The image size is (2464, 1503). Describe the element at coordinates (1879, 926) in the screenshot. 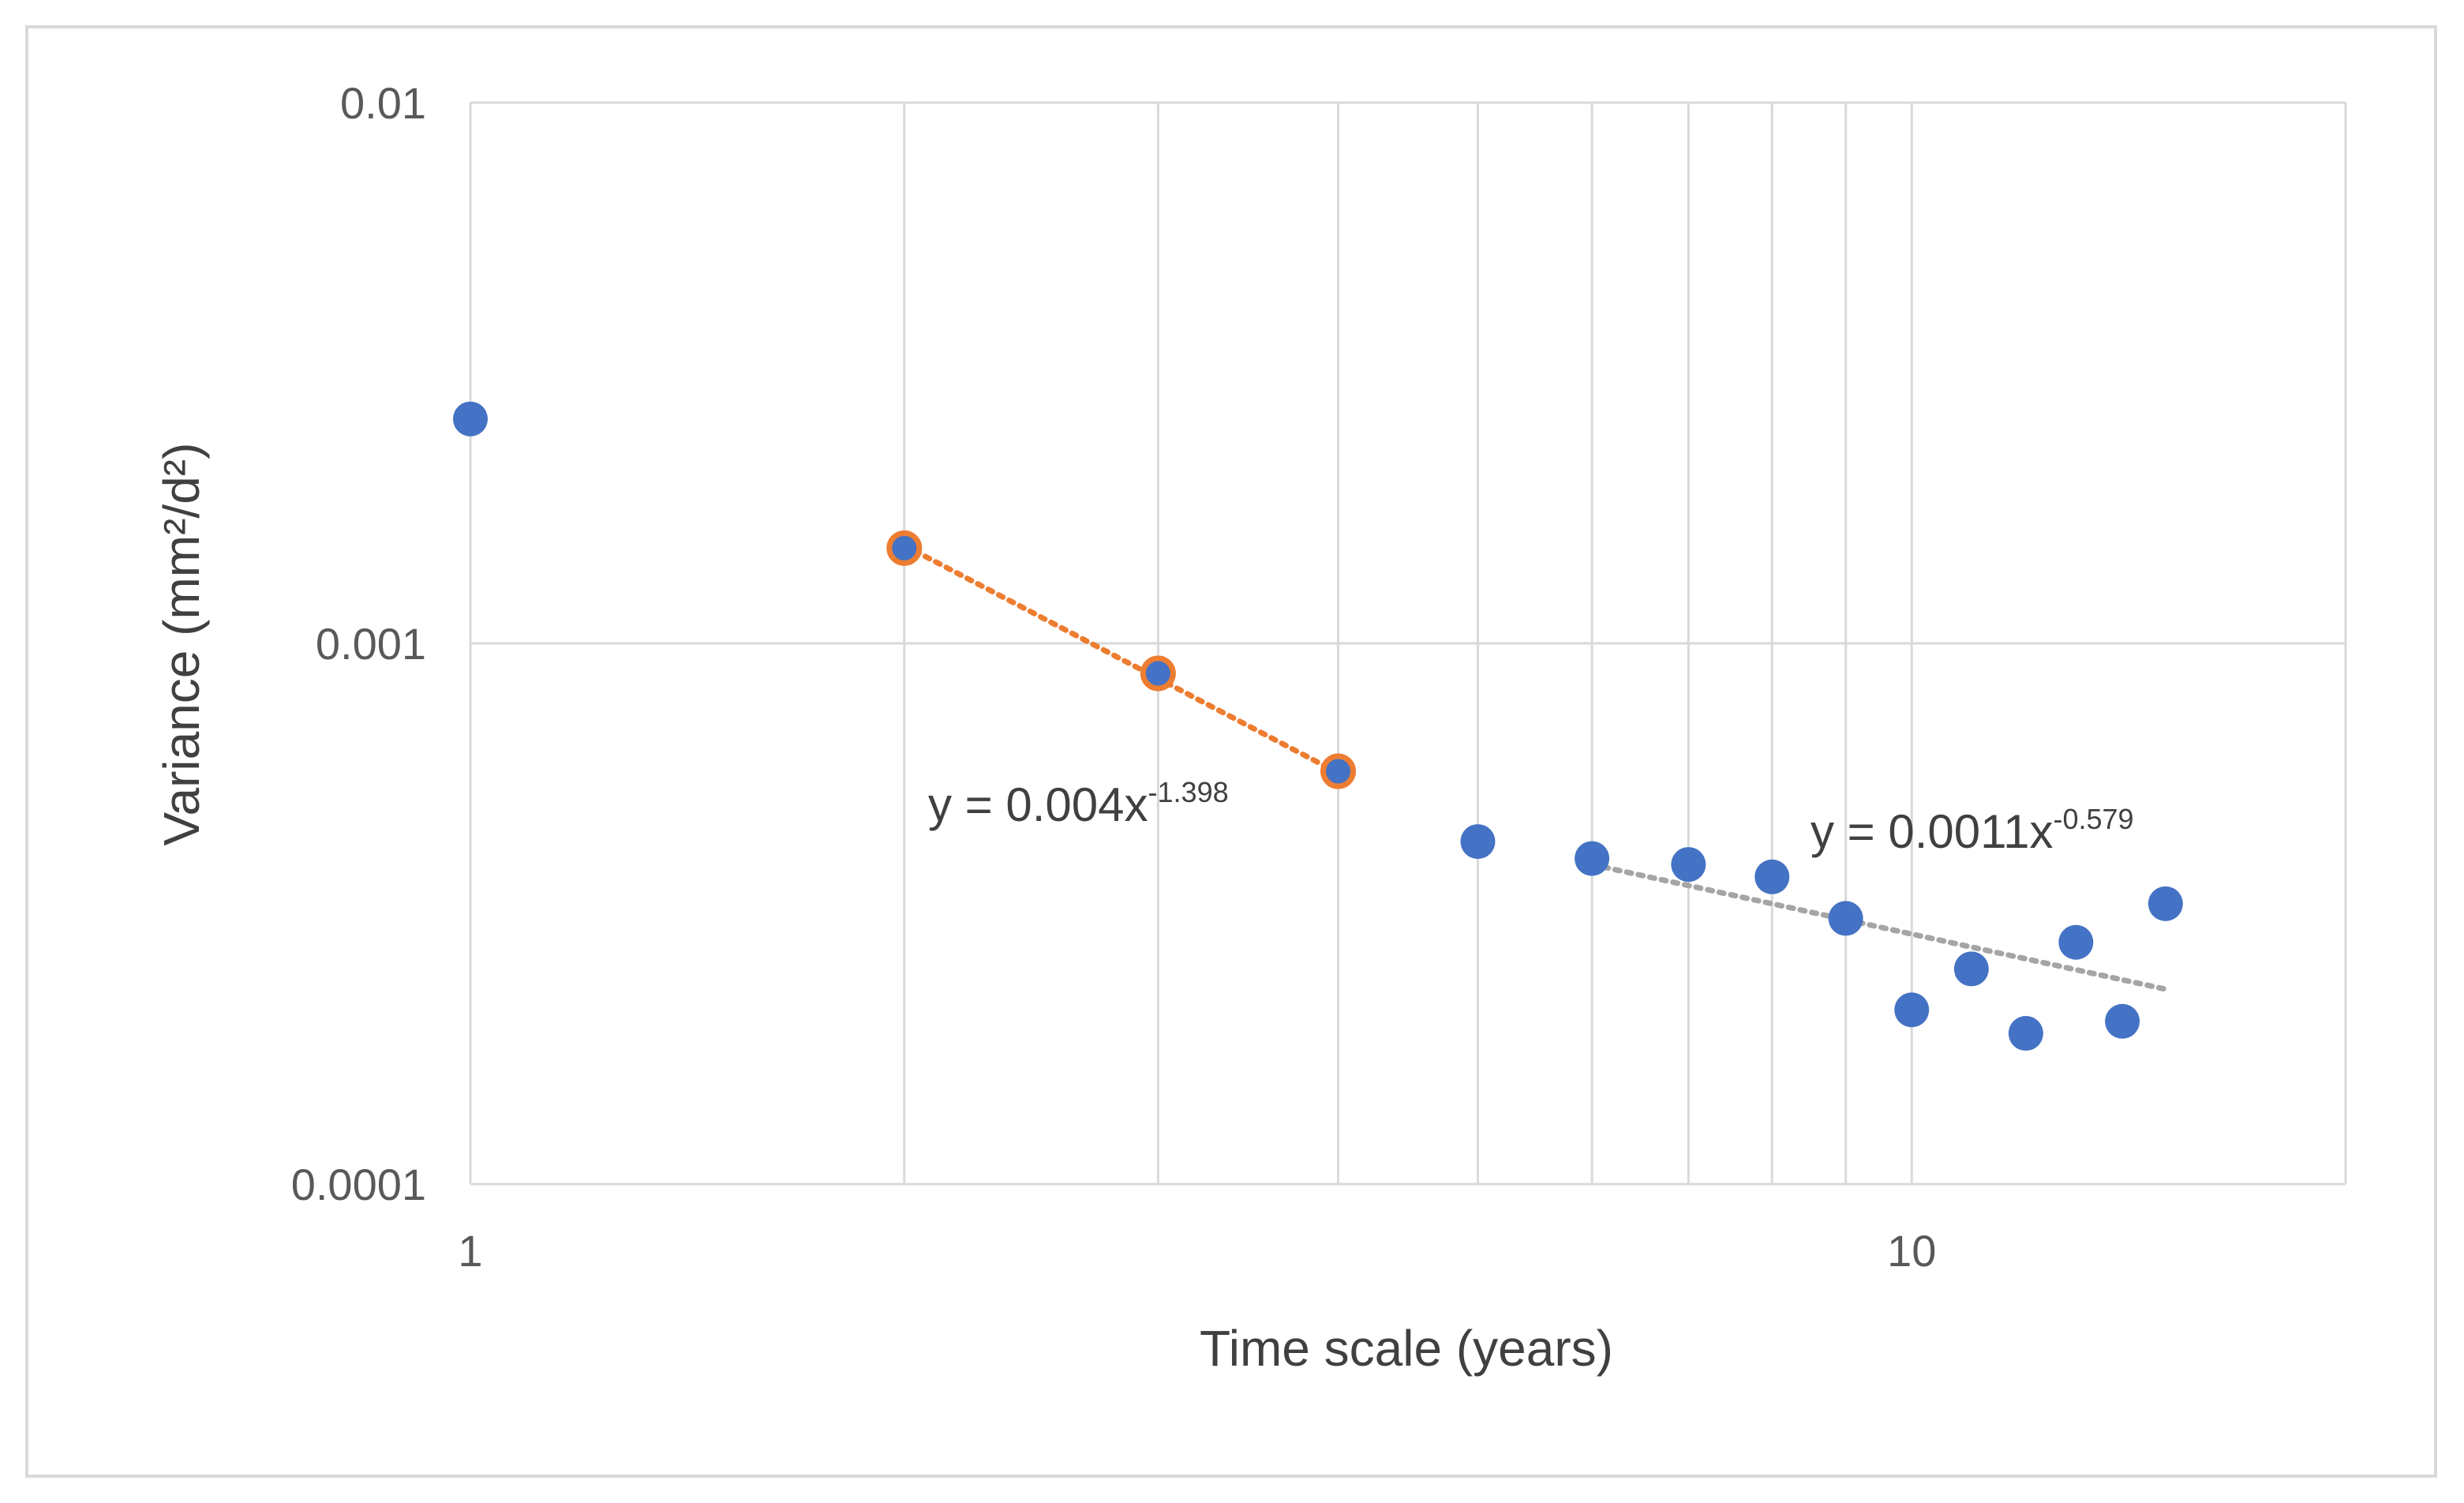

I see `trendline-long` at that location.